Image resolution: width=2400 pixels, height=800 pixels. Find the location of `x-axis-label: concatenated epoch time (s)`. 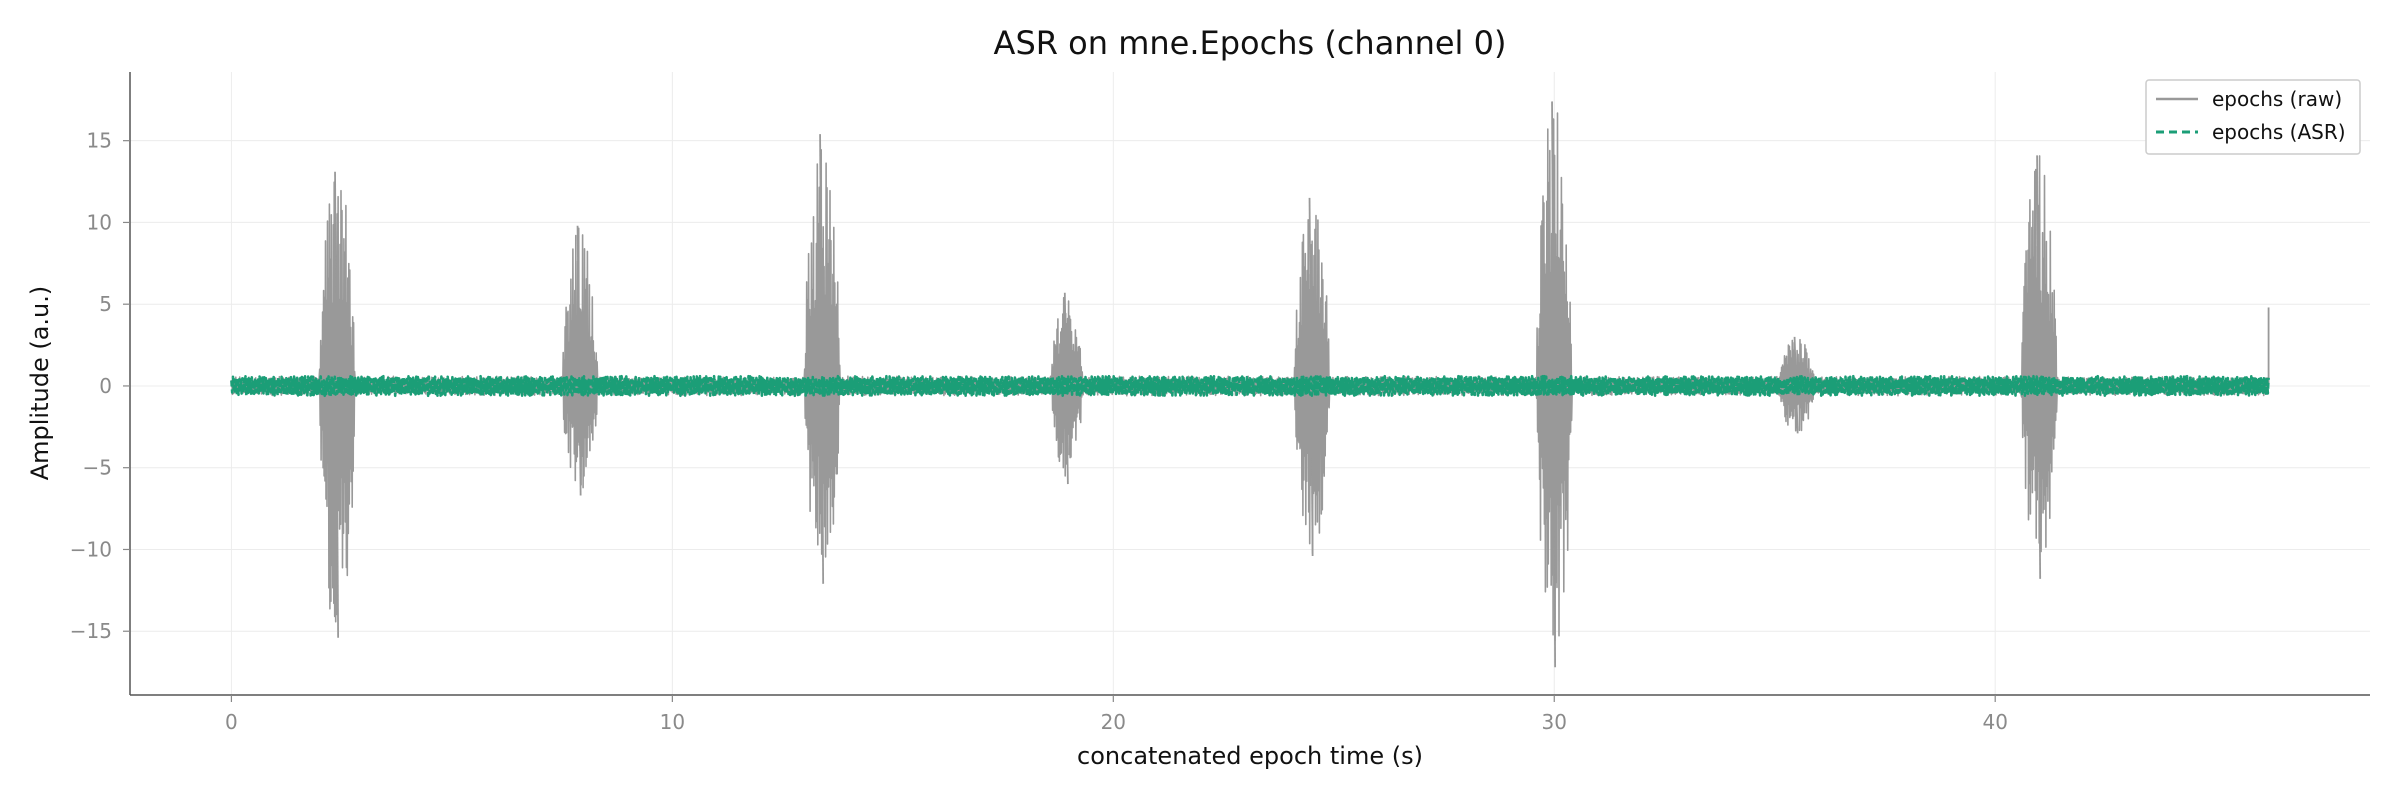

x-axis-label: concatenated epoch time (s) is located at coordinates (1250, 756).